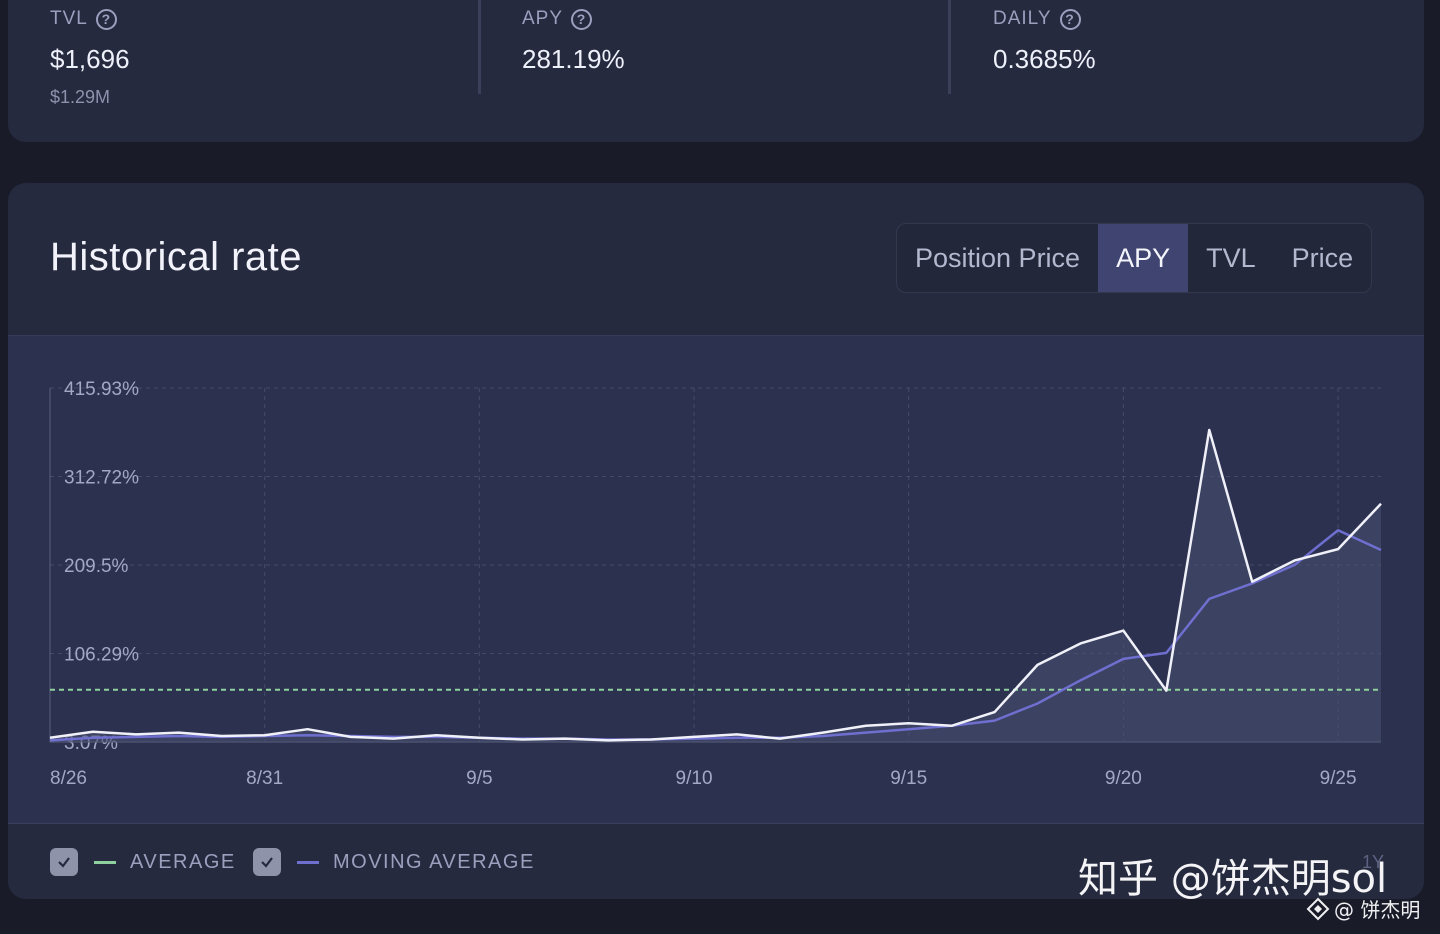 Image resolution: width=1440 pixels, height=934 pixels. Describe the element at coordinates (434, 861) in the screenshot. I see `legend-label-moving-average: MOVING AVERAGE` at that location.